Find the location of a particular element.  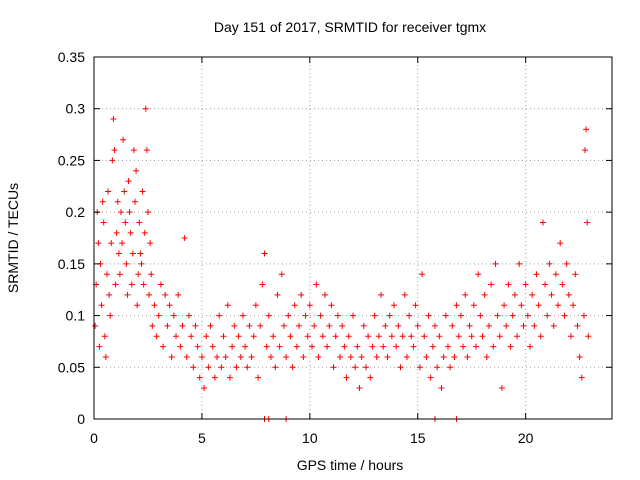

y-tick-label: 0.05 is located at coordinates (71, 367).